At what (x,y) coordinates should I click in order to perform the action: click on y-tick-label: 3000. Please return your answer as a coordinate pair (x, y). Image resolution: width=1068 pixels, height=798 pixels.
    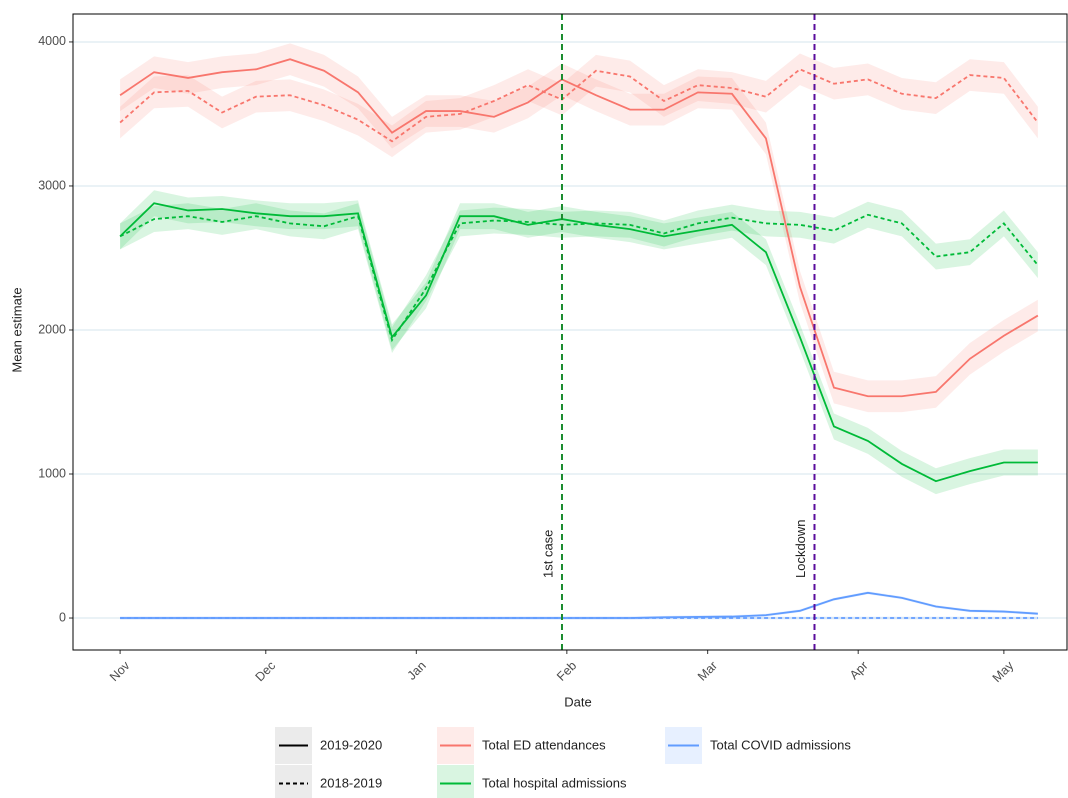
    Looking at the image, I should click on (52, 185).